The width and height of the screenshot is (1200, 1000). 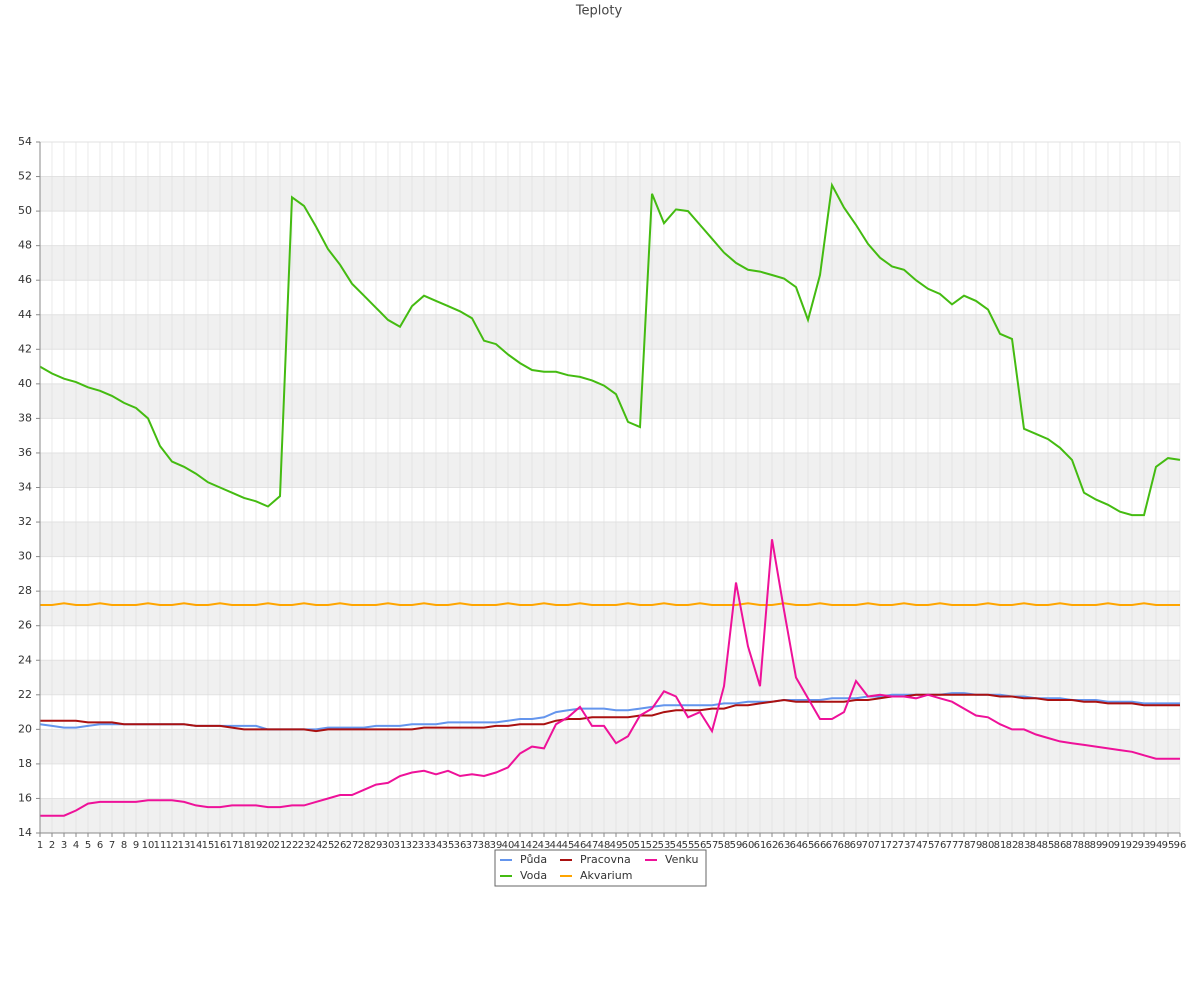 What do you see at coordinates (606, 875) in the screenshot?
I see `legend-label: Akvarium` at bounding box center [606, 875].